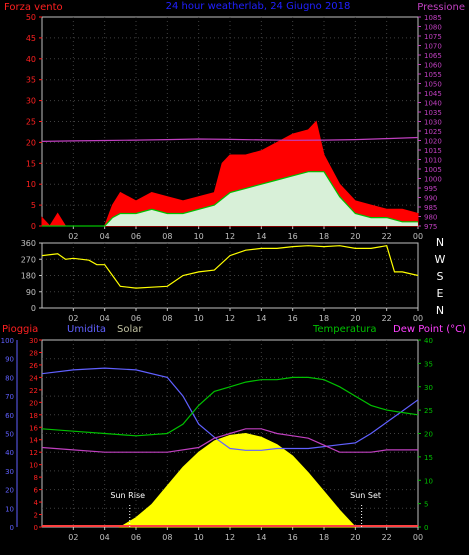 This screenshot has height=555, width=469. I want to click on pressure-y-tick-label: 1050, so click(433, 85).